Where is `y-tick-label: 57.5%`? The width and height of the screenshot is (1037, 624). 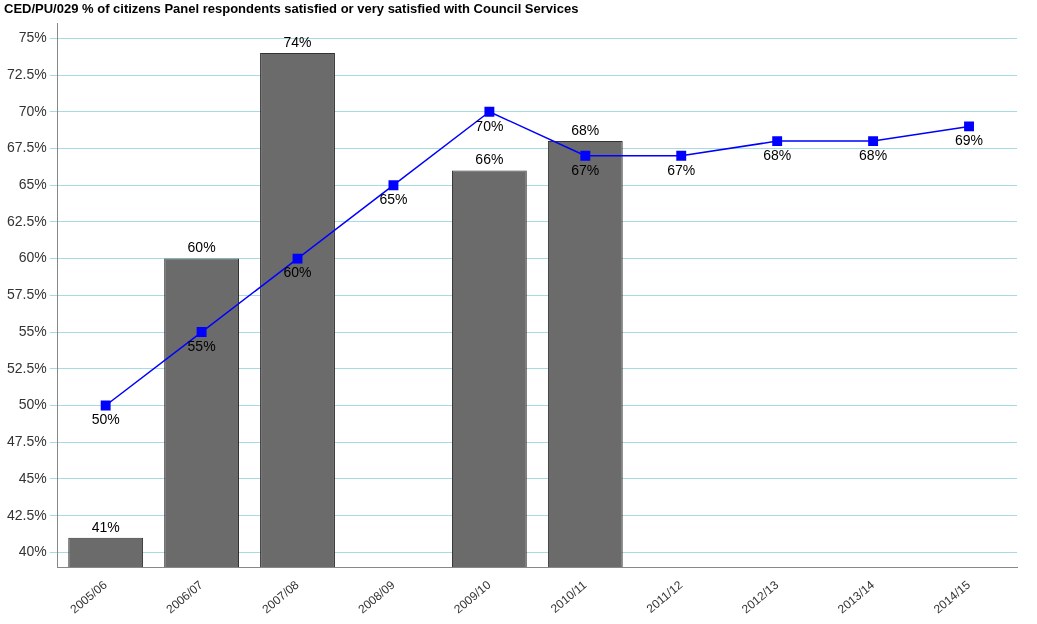 y-tick-label: 57.5% is located at coordinates (26, 294).